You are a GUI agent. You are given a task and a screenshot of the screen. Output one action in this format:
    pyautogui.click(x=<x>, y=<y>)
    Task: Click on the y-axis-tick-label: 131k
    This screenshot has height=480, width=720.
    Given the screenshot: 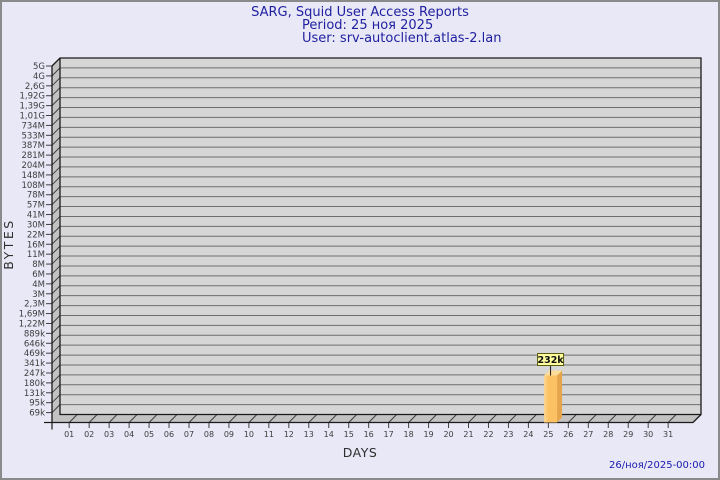 What is the action you would take?
    pyautogui.click(x=34, y=394)
    